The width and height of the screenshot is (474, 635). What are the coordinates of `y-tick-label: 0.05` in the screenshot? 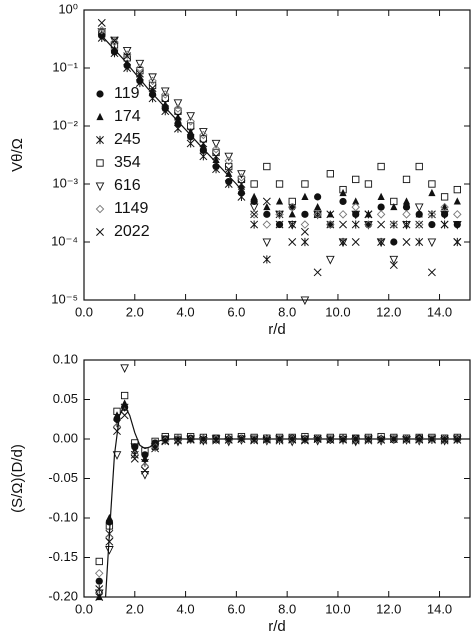 It's located at (65, 398).